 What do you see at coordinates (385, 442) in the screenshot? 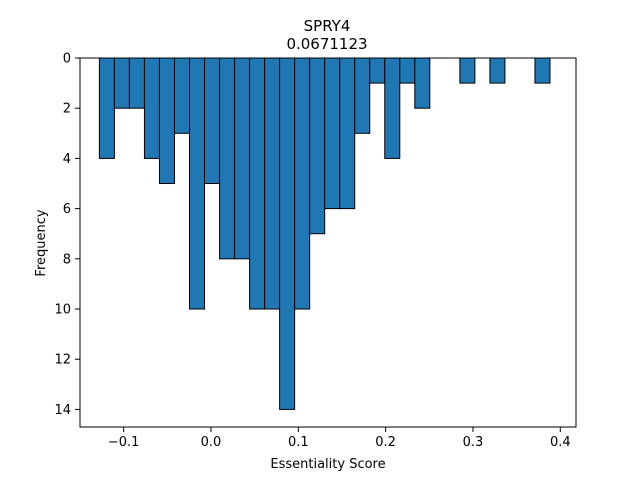
I see `x-tick-label: 0.2` at bounding box center [385, 442].